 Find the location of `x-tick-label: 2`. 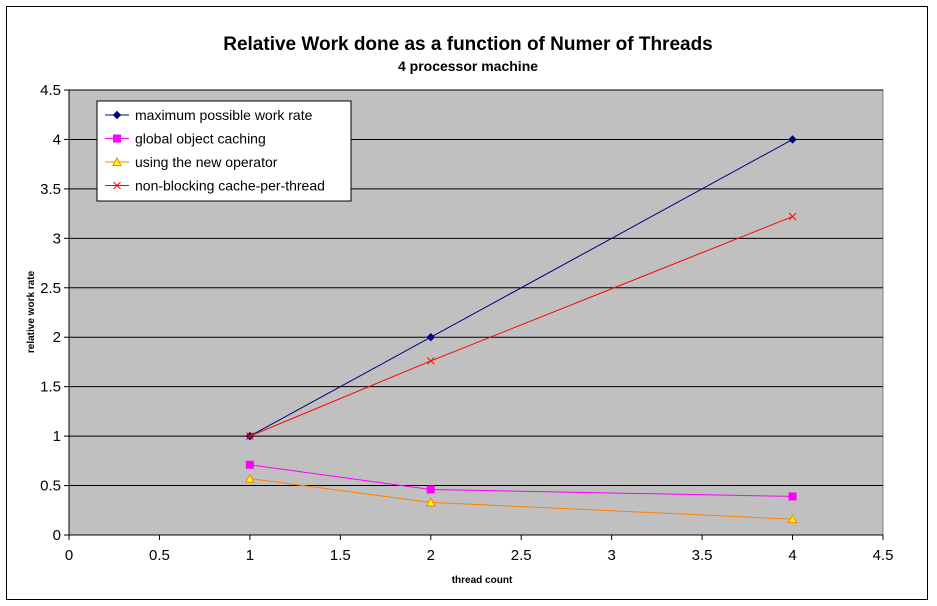

x-tick-label: 2 is located at coordinates (431, 555).